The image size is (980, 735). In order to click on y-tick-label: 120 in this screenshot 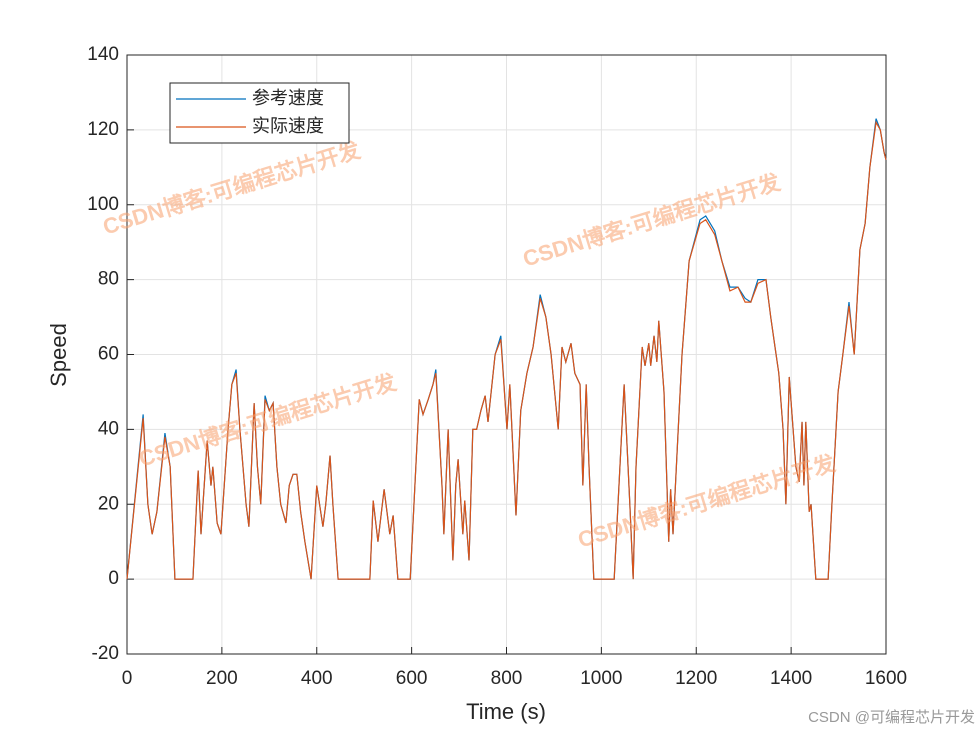, I will do `click(103, 129)`.